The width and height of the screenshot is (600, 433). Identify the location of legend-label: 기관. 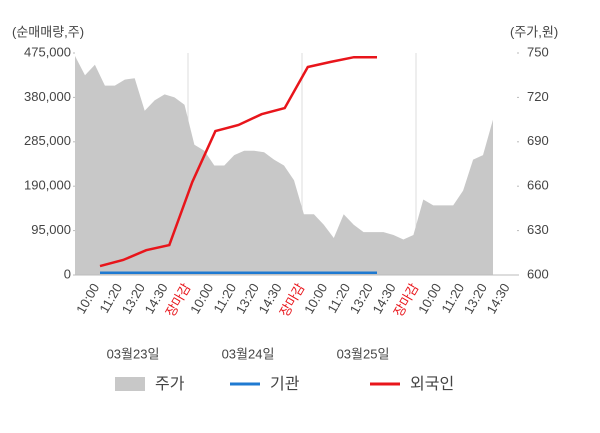
(285, 384).